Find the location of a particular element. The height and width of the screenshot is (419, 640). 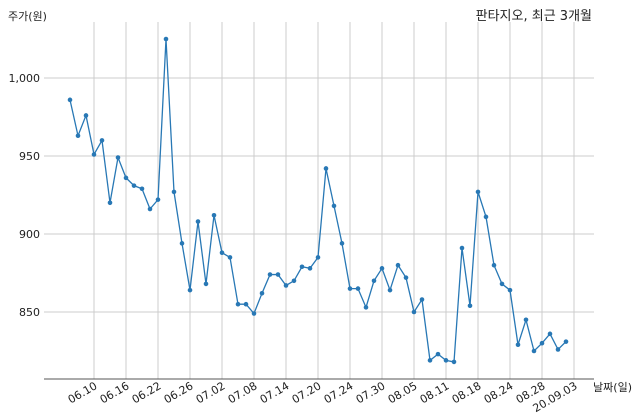

x-tick-label: 08.11 is located at coordinates (435, 392).